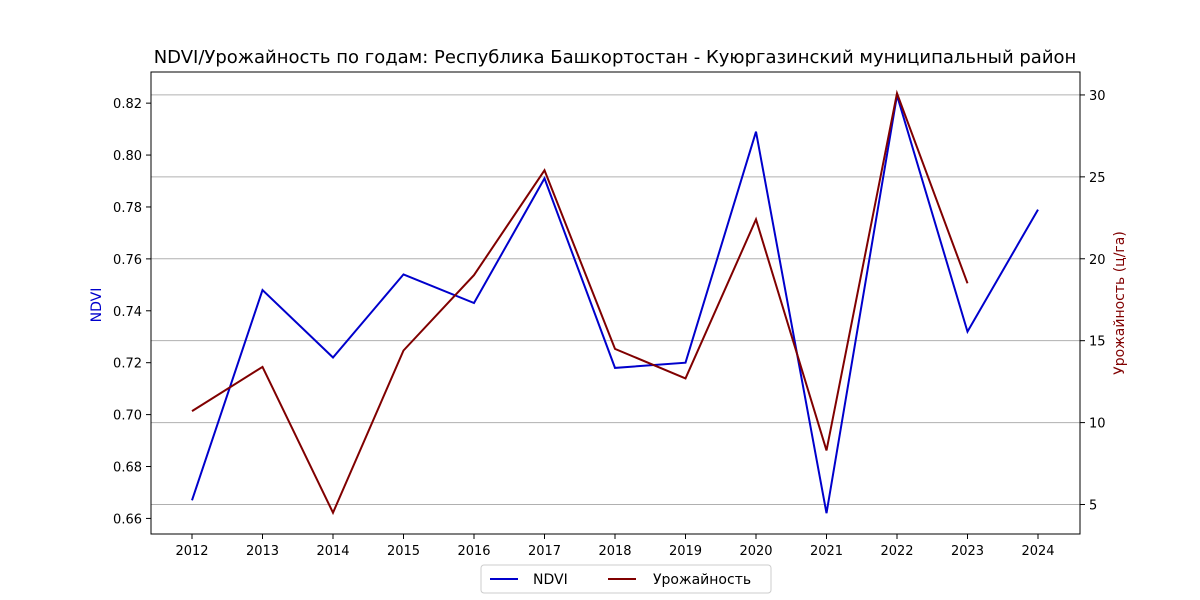 The height and width of the screenshot is (600, 1200). I want to click on y-axis-right-label: Урожайность (ц/га), so click(1120, 303).